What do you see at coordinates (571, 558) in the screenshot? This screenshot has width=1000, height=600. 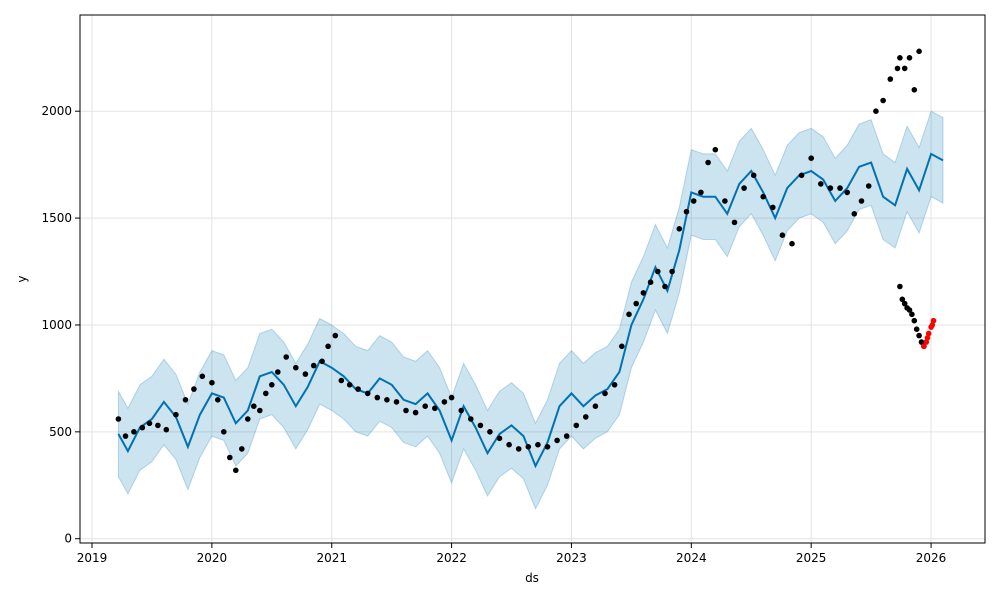 I see `x-tick-label: 2023` at bounding box center [571, 558].